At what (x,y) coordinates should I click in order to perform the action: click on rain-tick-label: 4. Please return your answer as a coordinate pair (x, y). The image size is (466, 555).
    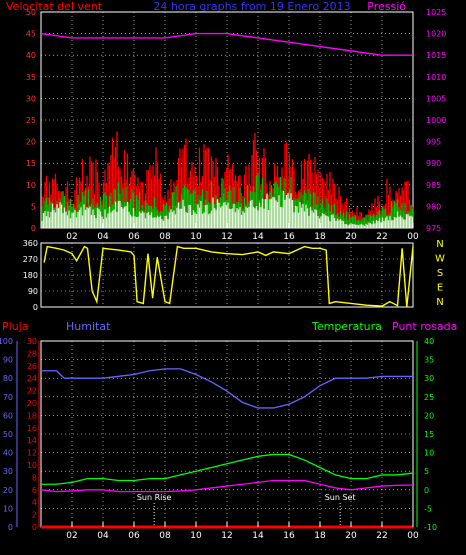
    Looking at the image, I should click on (34, 502).